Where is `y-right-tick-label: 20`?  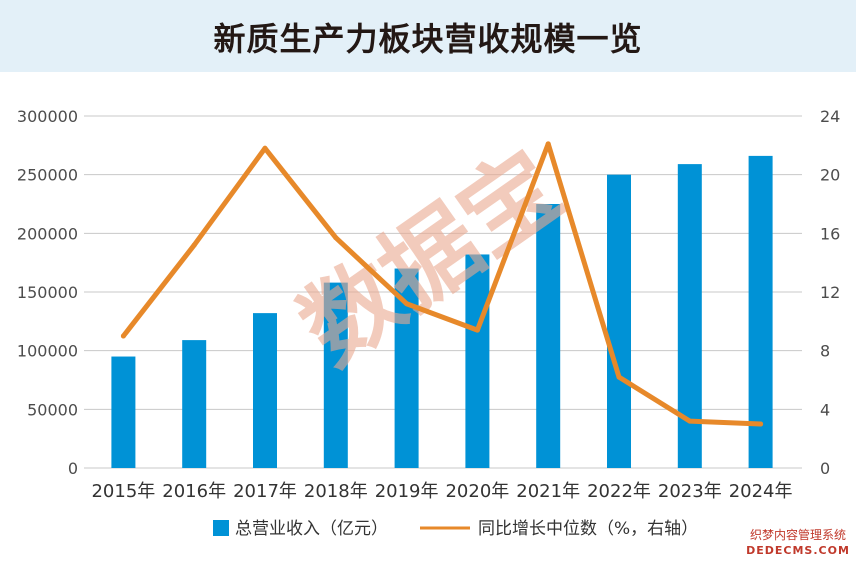 y-right-tick-label: 20 is located at coordinates (830, 175).